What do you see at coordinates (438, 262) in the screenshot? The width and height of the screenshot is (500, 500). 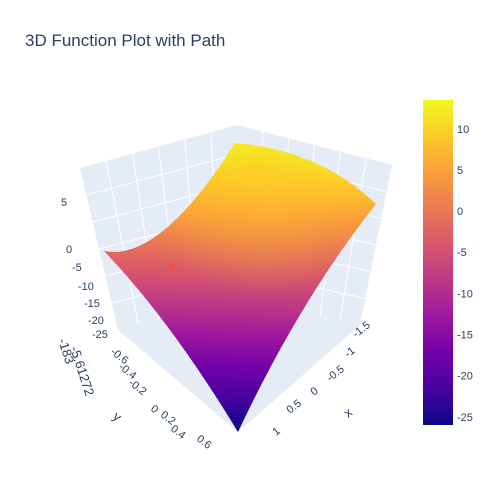 I see `colorbar` at bounding box center [438, 262].